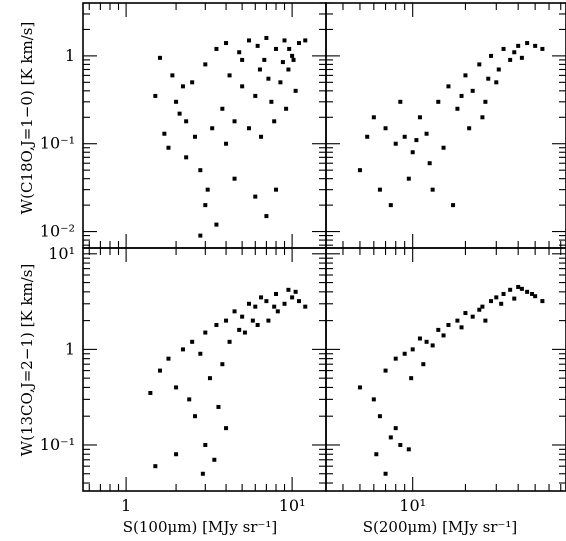 This screenshot has height=541, width=566. Describe the element at coordinates (61, 253) in the screenshot. I see `y-tick-label: 10¹` at that location.